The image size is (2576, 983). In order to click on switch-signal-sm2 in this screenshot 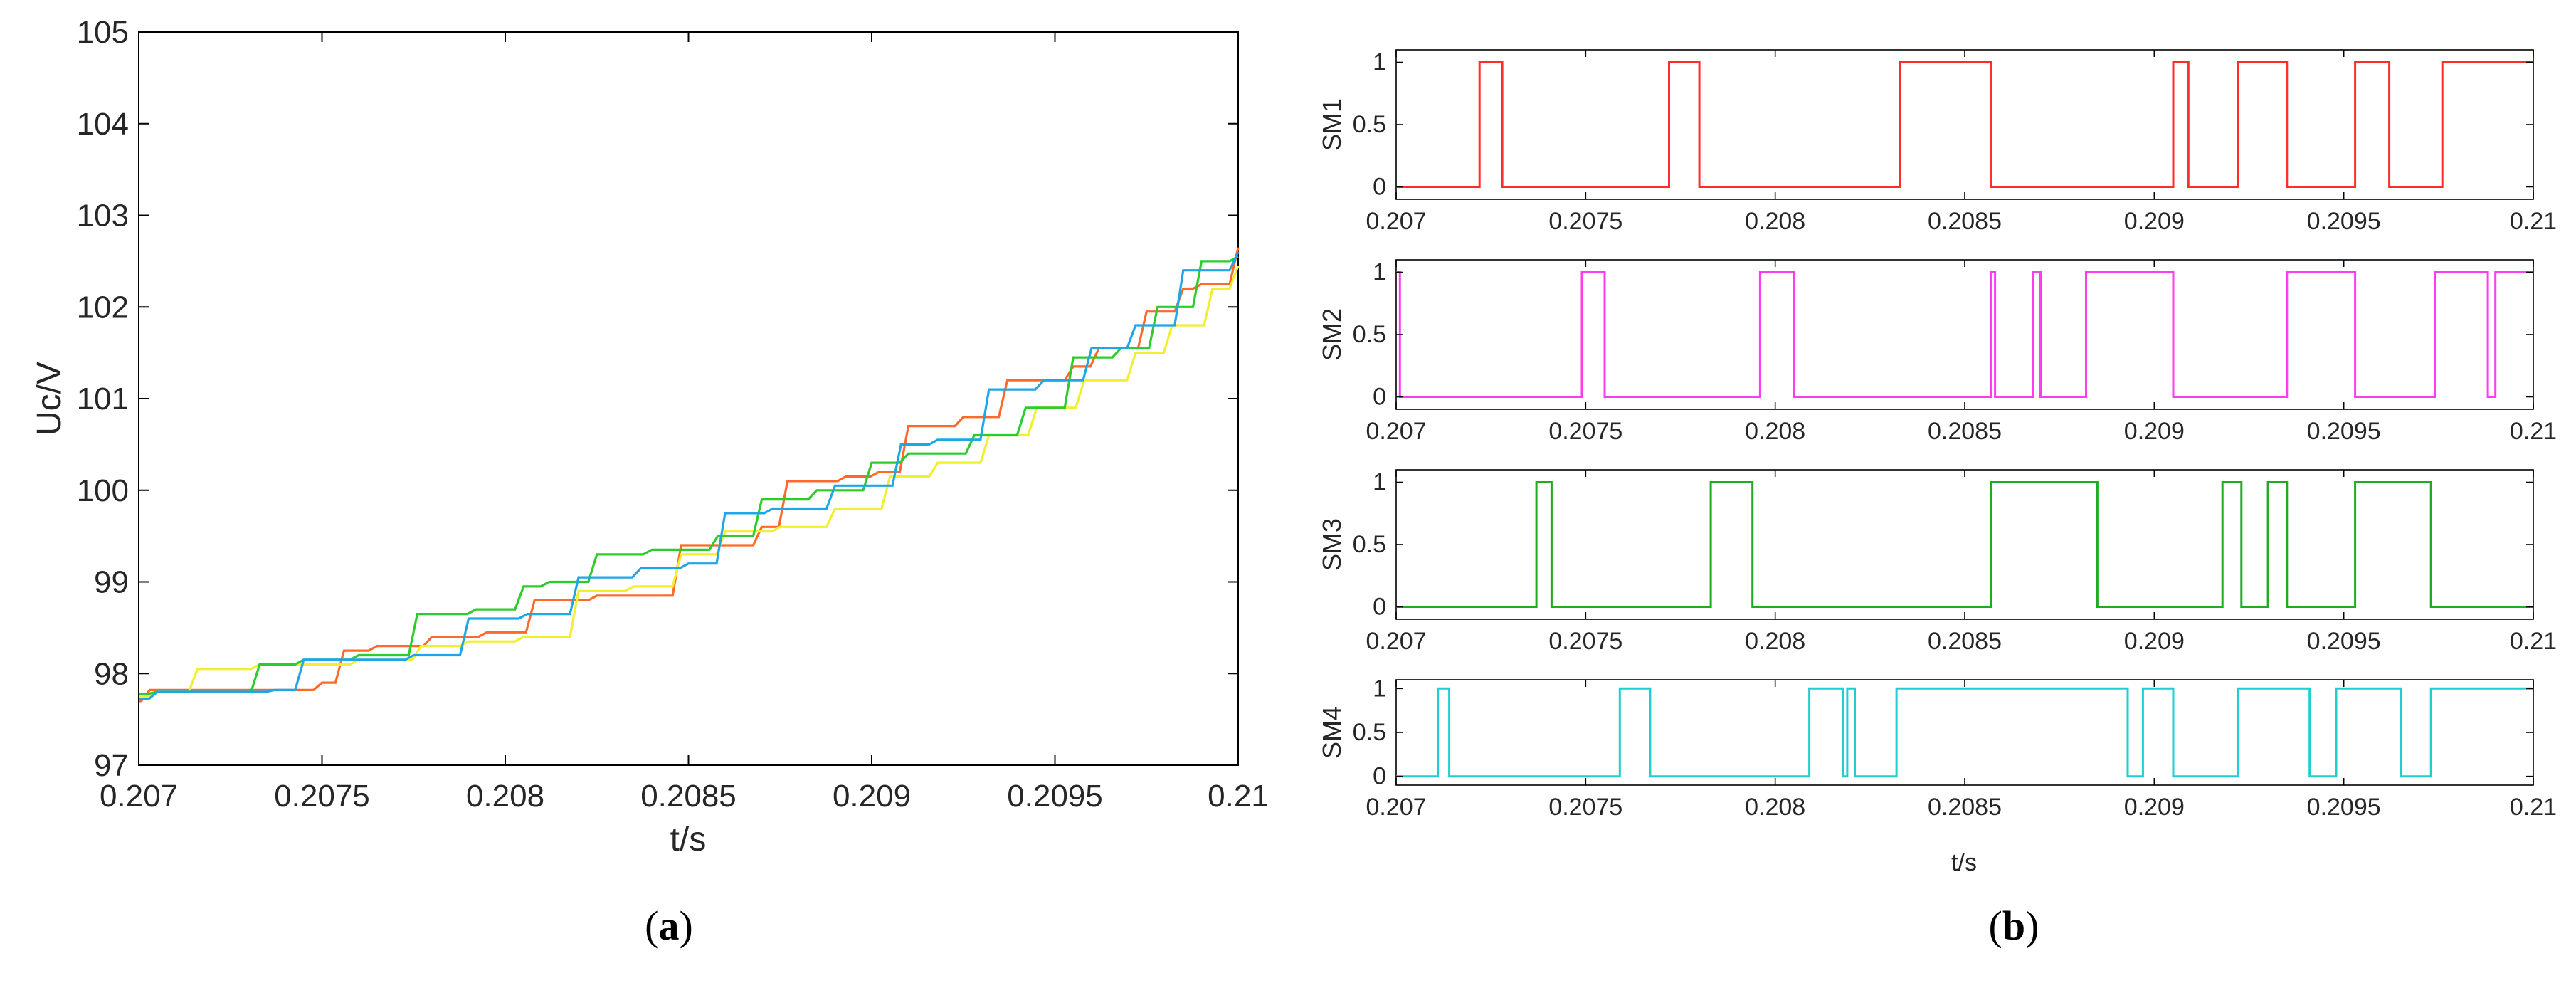, I will do `click(1965, 334)`.